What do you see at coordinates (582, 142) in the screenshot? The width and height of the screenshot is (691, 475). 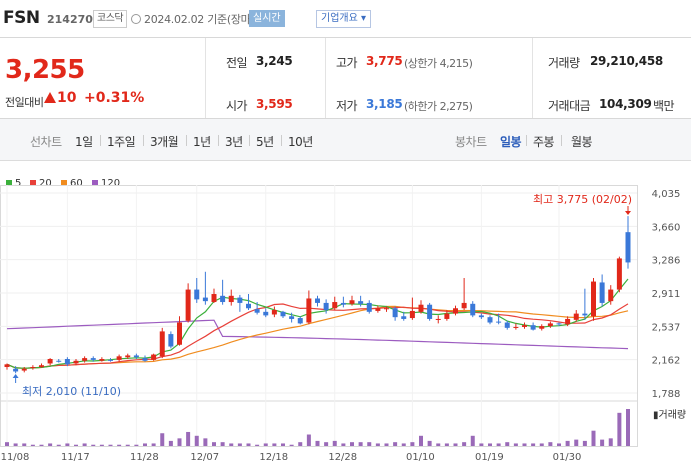 I see `tab-monthly: 월봉` at bounding box center [582, 142].